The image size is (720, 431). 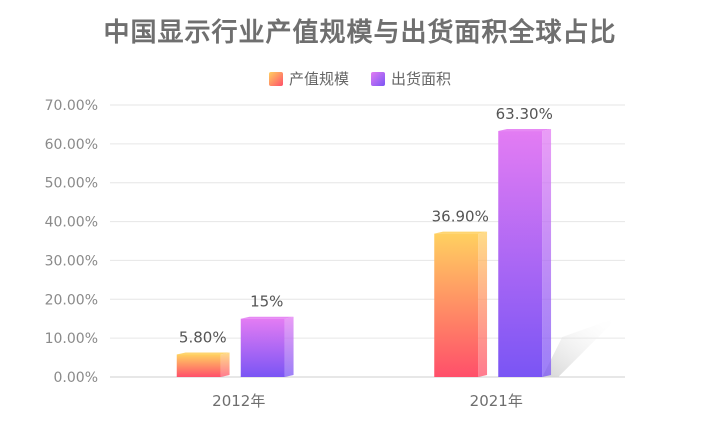 What do you see at coordinates (71, 261) in the screenshot?
I see `y-tick-label: 30.00%` at bounding box center [71, 261].